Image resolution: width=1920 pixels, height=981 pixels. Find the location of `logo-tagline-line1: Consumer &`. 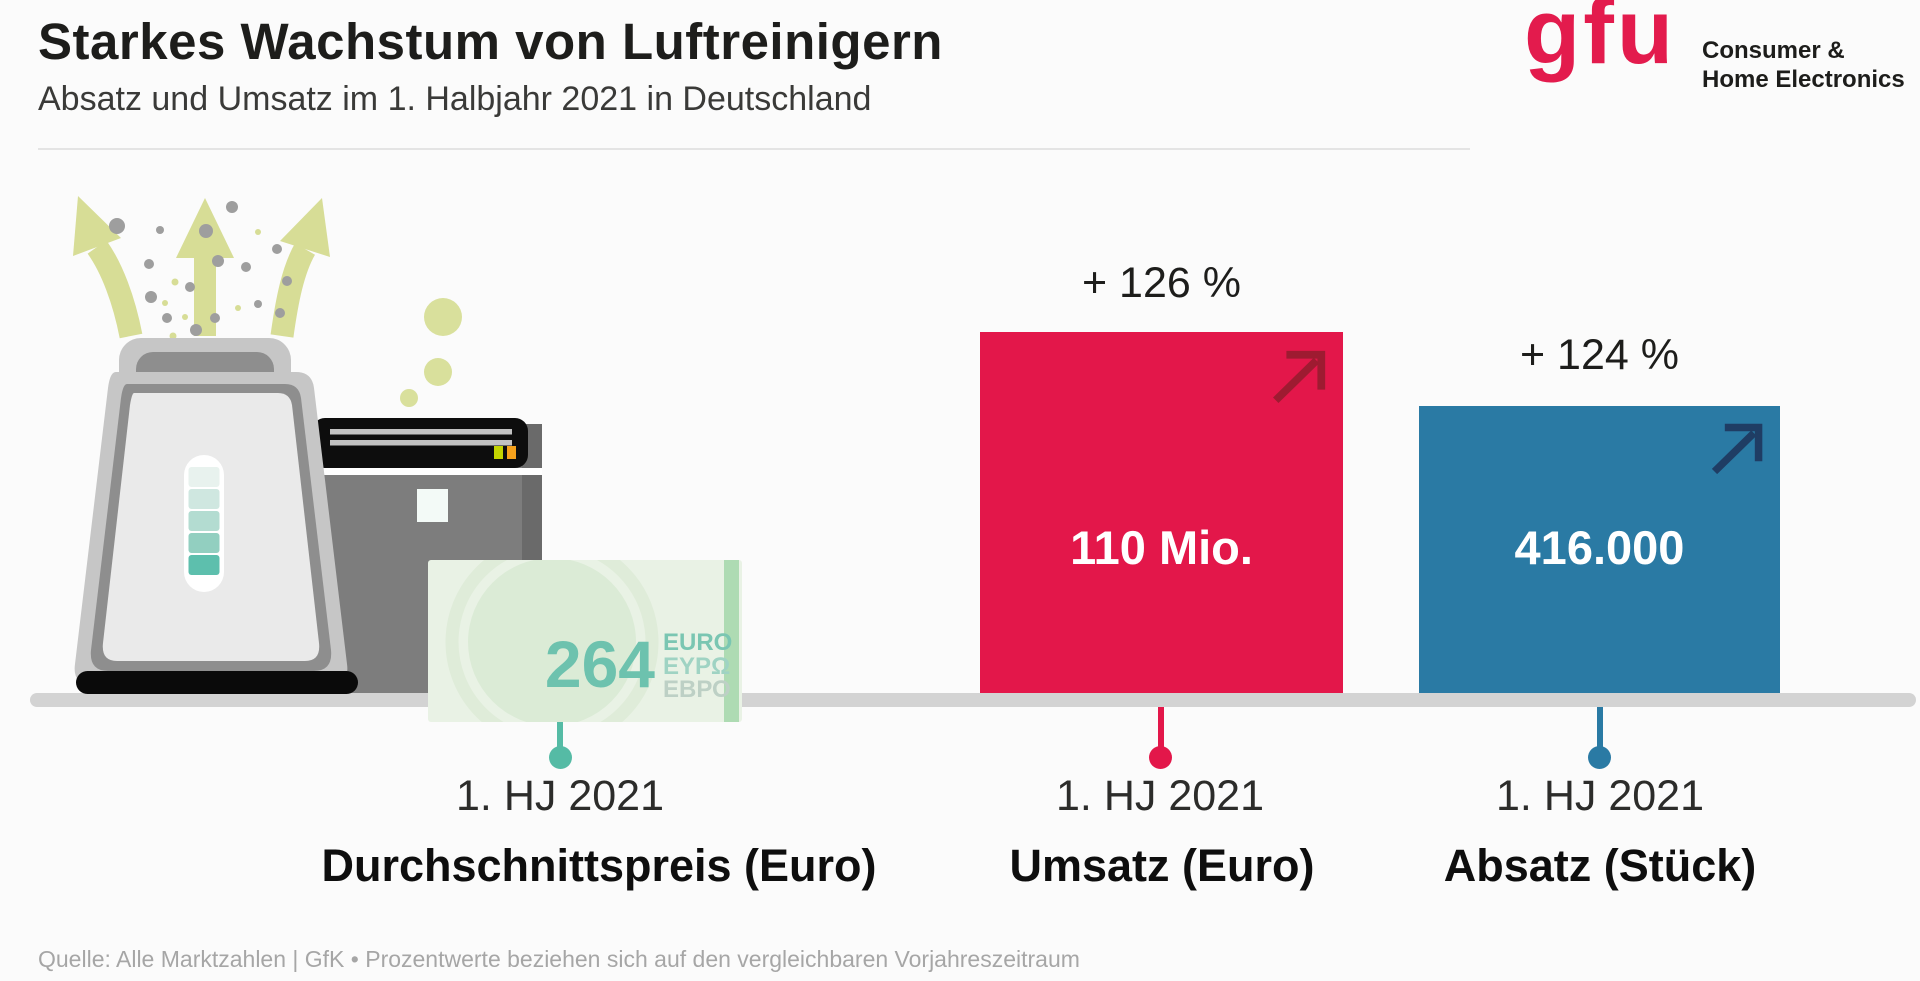

logo-tagline-line1: Consumer & is located at coordinates (1773, 50).